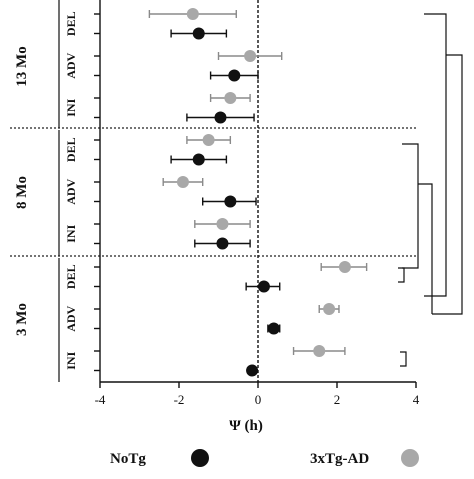 Image resolution: width=474 pixels, height=479 pixels. Describe the element at coordinates (22, 192) in the screenshot. I see `group-label: 8 Mo` at that location.